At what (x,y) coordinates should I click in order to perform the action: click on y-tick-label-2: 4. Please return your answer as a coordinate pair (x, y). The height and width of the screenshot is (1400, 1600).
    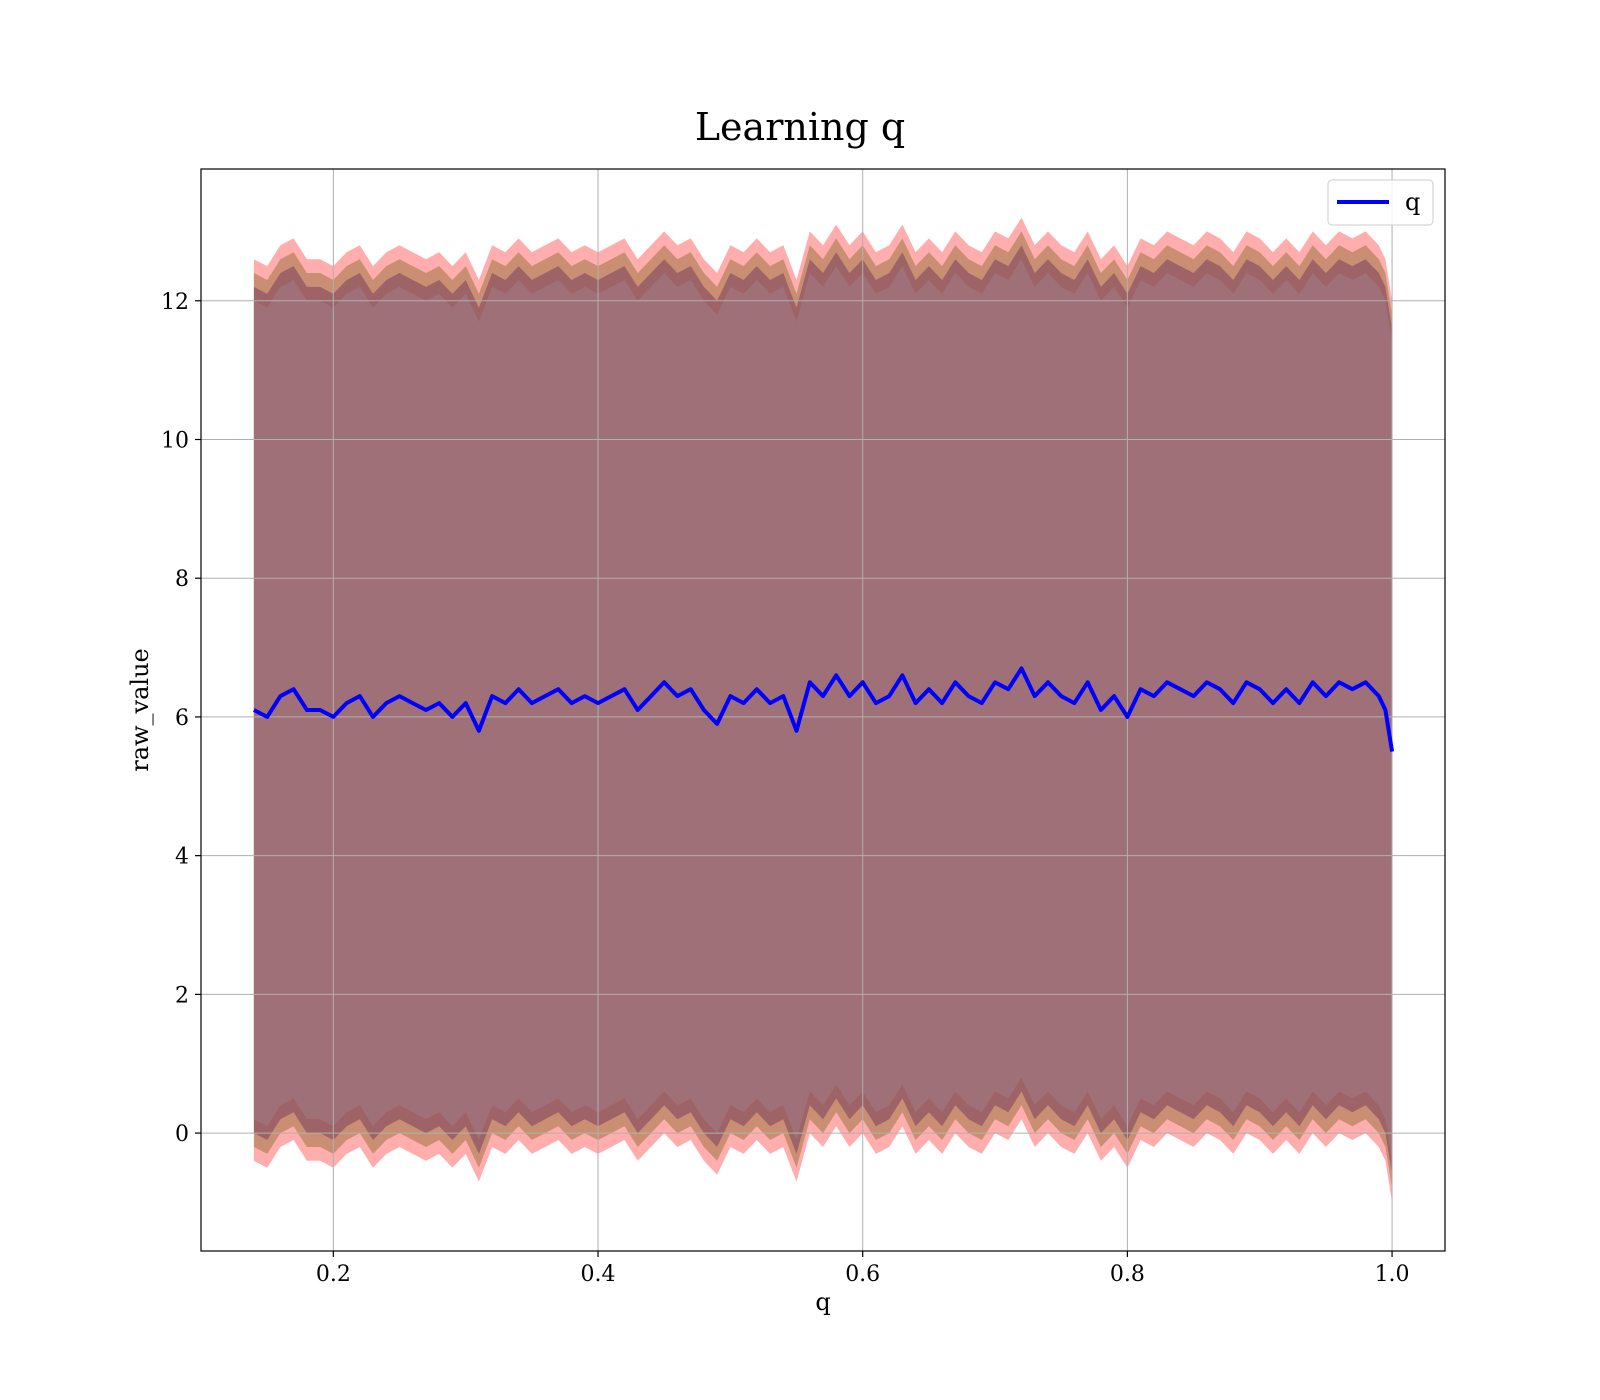
    Looking at the image, I should click on (182, 857).